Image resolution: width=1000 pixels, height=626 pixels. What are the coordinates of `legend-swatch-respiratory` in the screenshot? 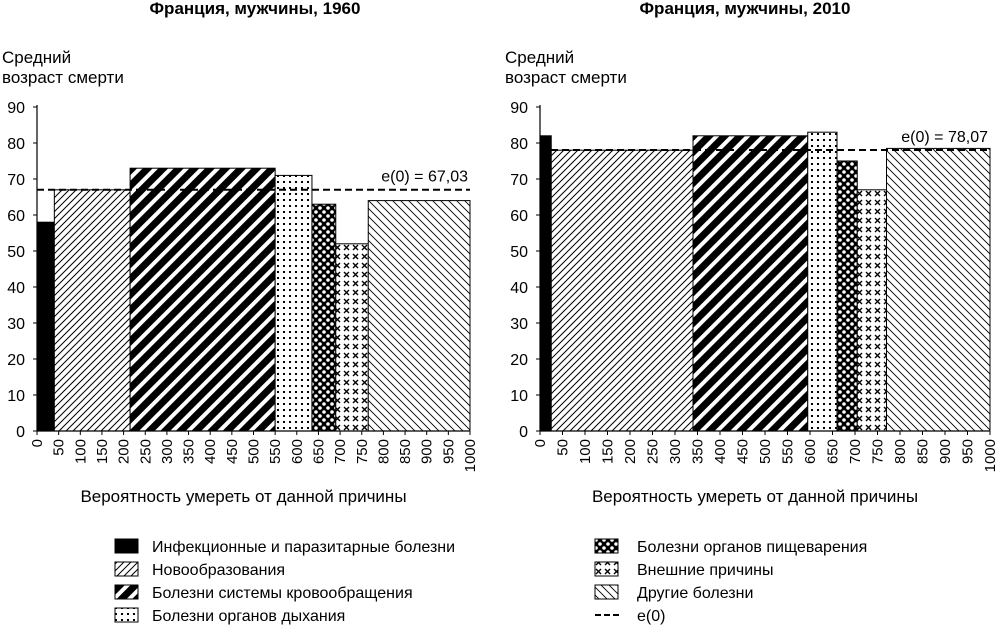 It's located at (126, 615).